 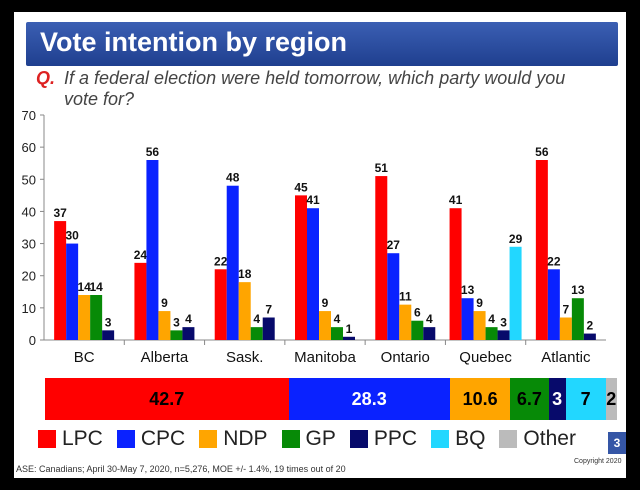 What do you see at coordinates (29, 308) in the screenshot?
I see `y-tick-label: 10` at bounding box center [29, 308].